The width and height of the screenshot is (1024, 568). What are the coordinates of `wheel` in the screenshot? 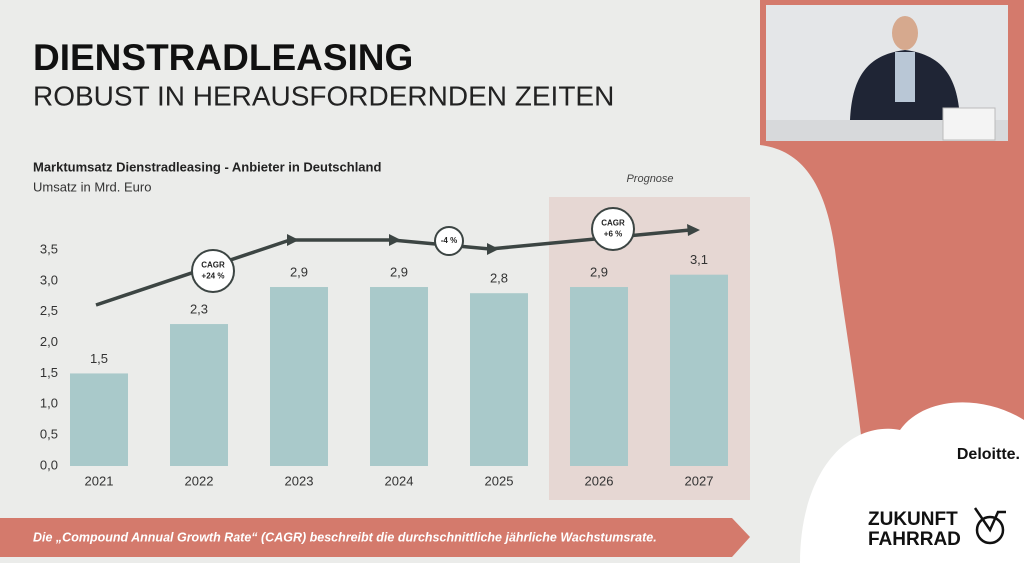 It's located at (990, 530).